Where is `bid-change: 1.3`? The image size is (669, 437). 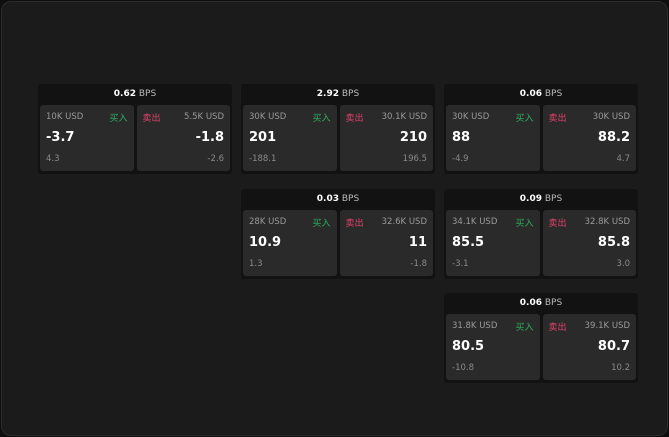
bid-change: 1.3 is located at coordinates (256, 264).